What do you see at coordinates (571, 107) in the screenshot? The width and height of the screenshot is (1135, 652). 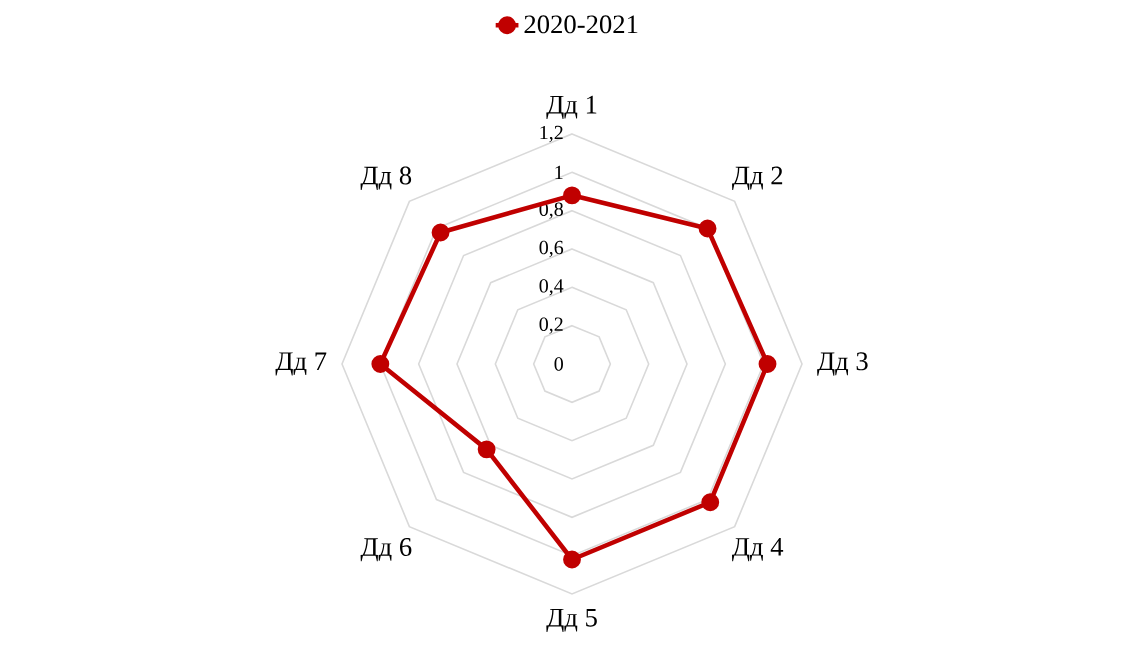 I see `spoke-label: Дд 1` at bounding box center [571, 107].